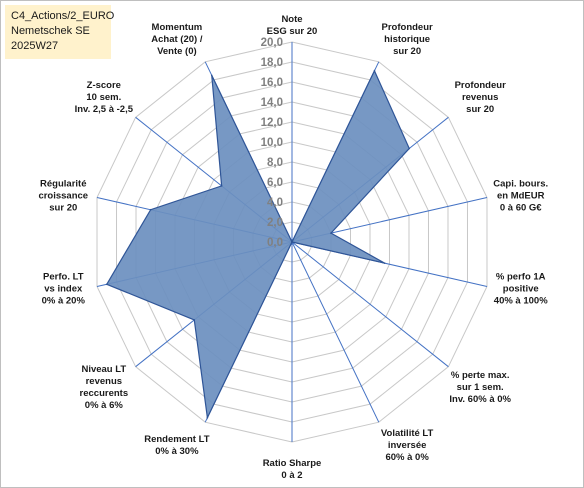 The height and width of the screenshot is (488, 584). I want to click on axis-label-line: reccurents, so click(104, 393).